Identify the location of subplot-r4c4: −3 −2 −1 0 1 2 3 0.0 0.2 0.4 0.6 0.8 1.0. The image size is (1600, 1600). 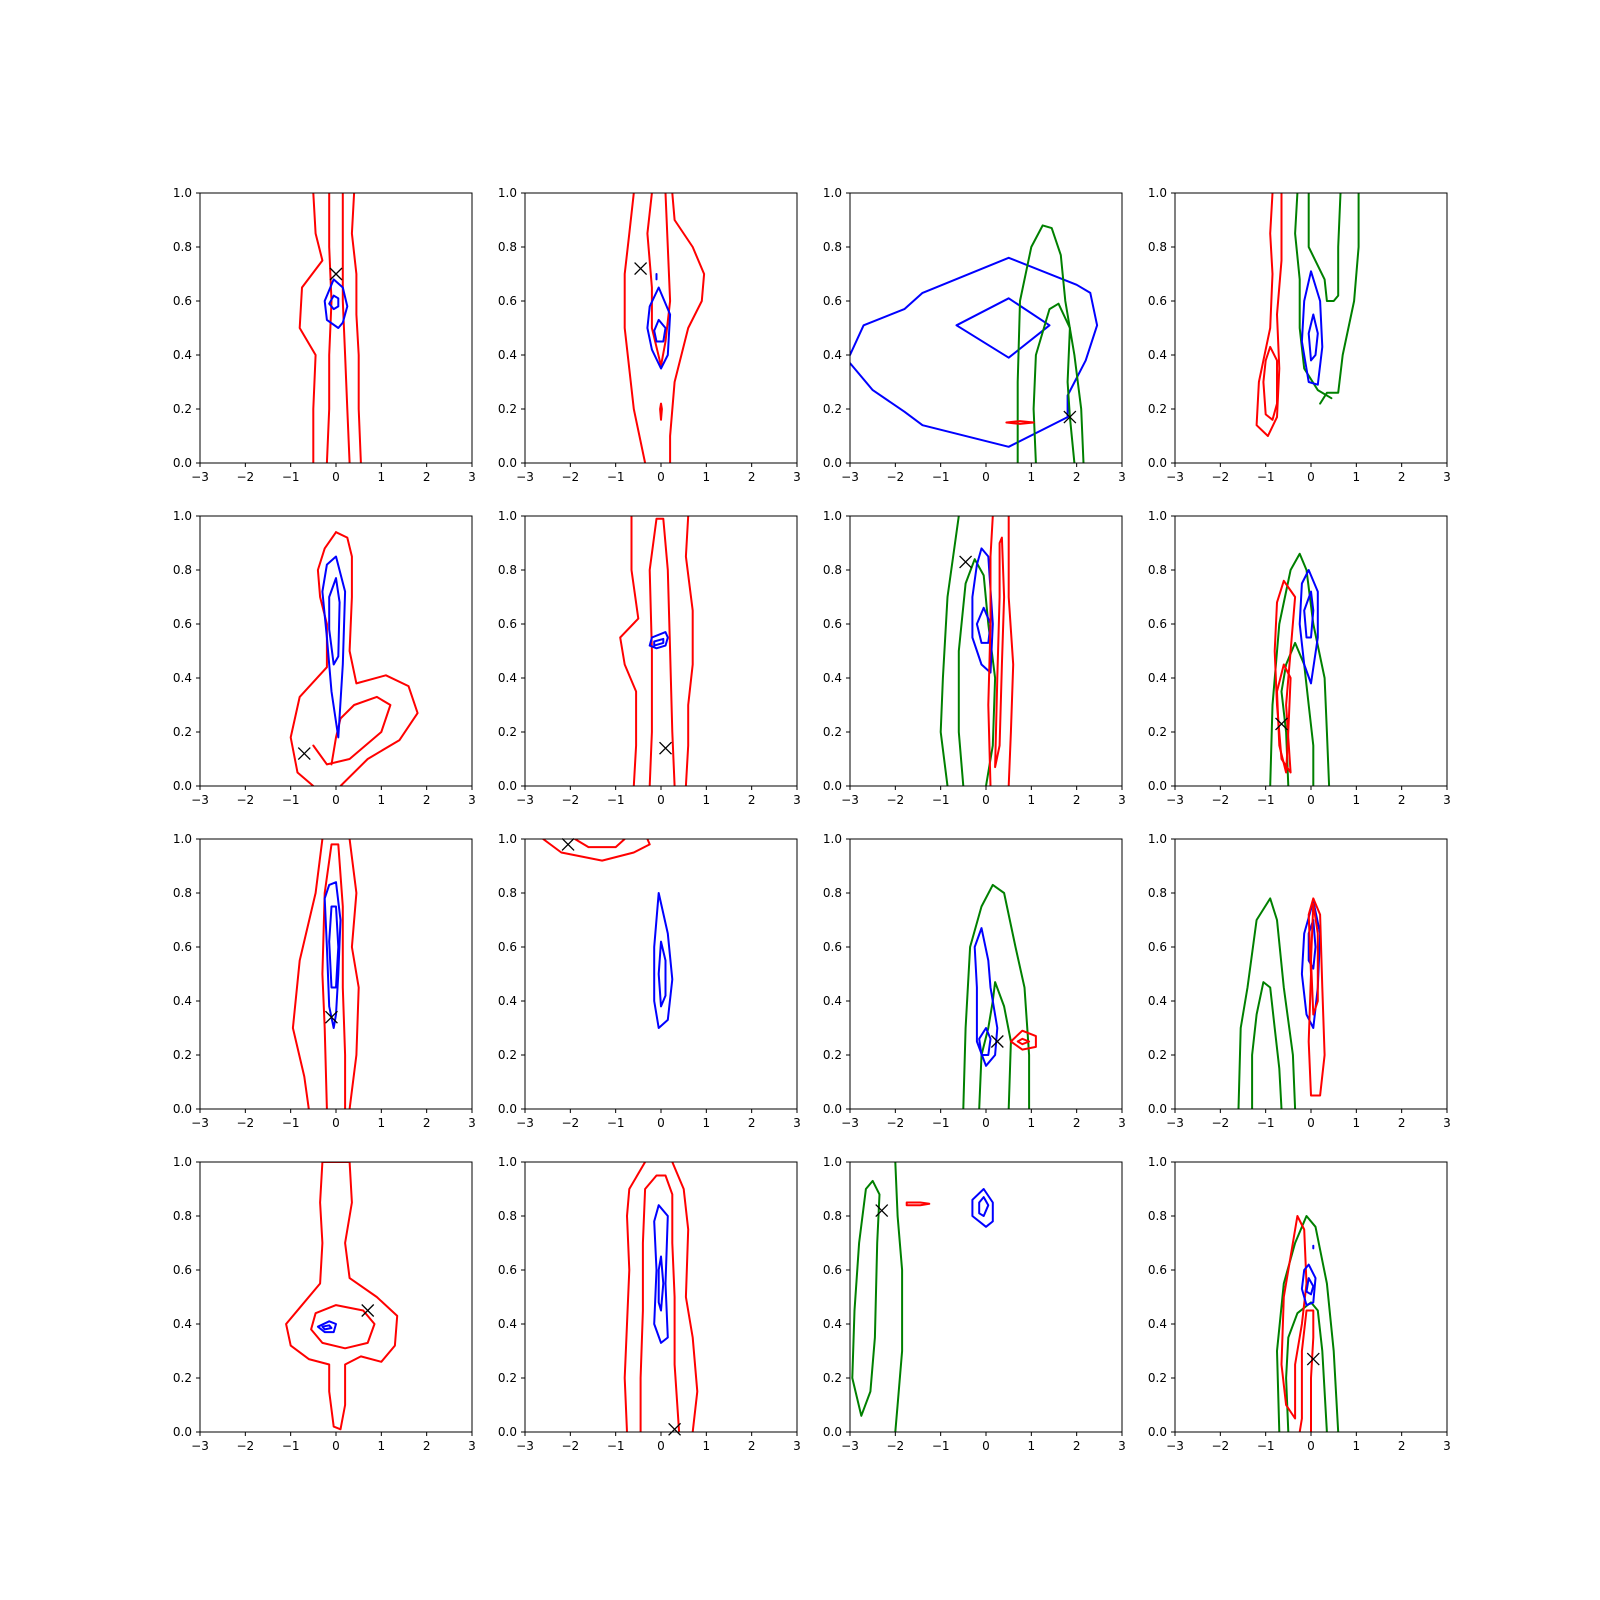
(1299, 1304).